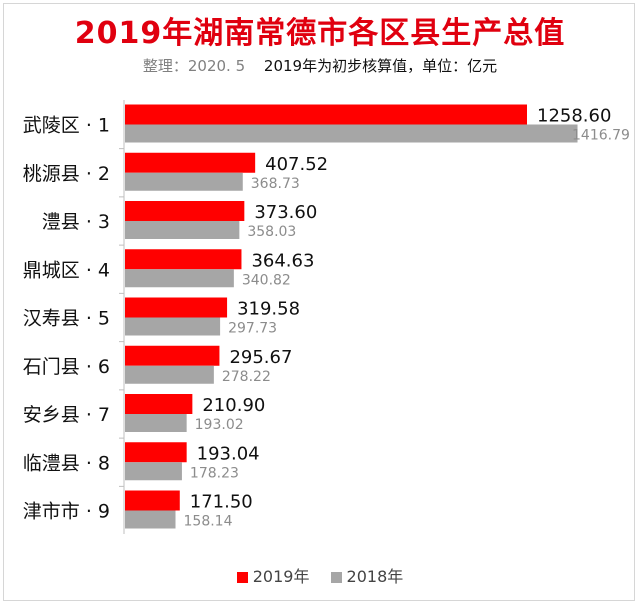  I want to click on value-label-2019: 210.90, so click(233, 405).